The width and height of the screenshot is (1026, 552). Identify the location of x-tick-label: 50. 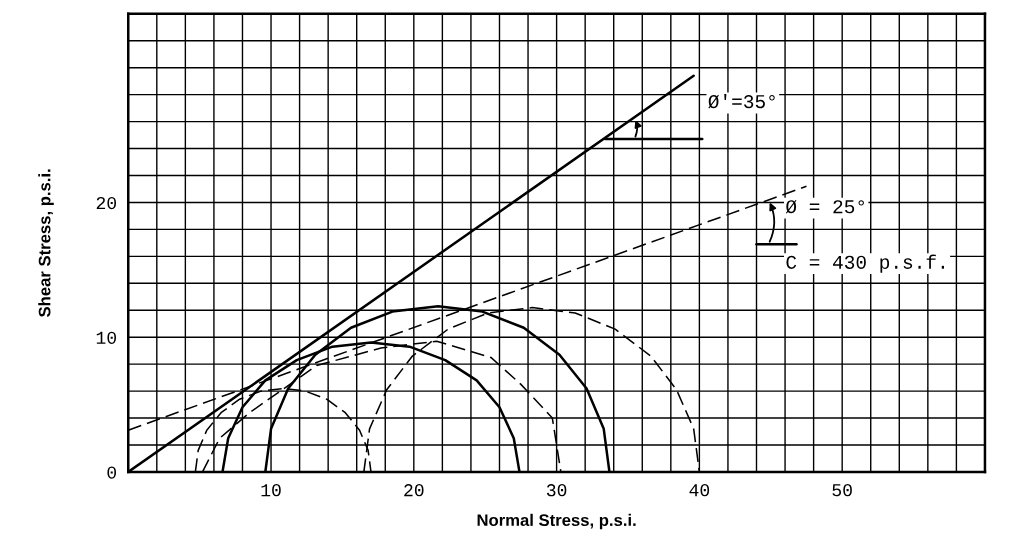
(842, 490).